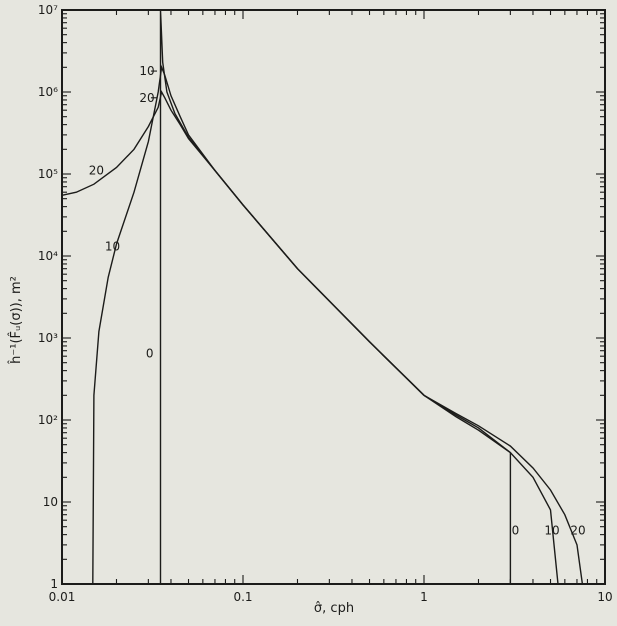 The width and height of the screenshot is (617, 626). What do you see at coordinates (62, 597) in the screenshot?
I see `x-tick-label: 0.01` at bounding box center [62, 597].